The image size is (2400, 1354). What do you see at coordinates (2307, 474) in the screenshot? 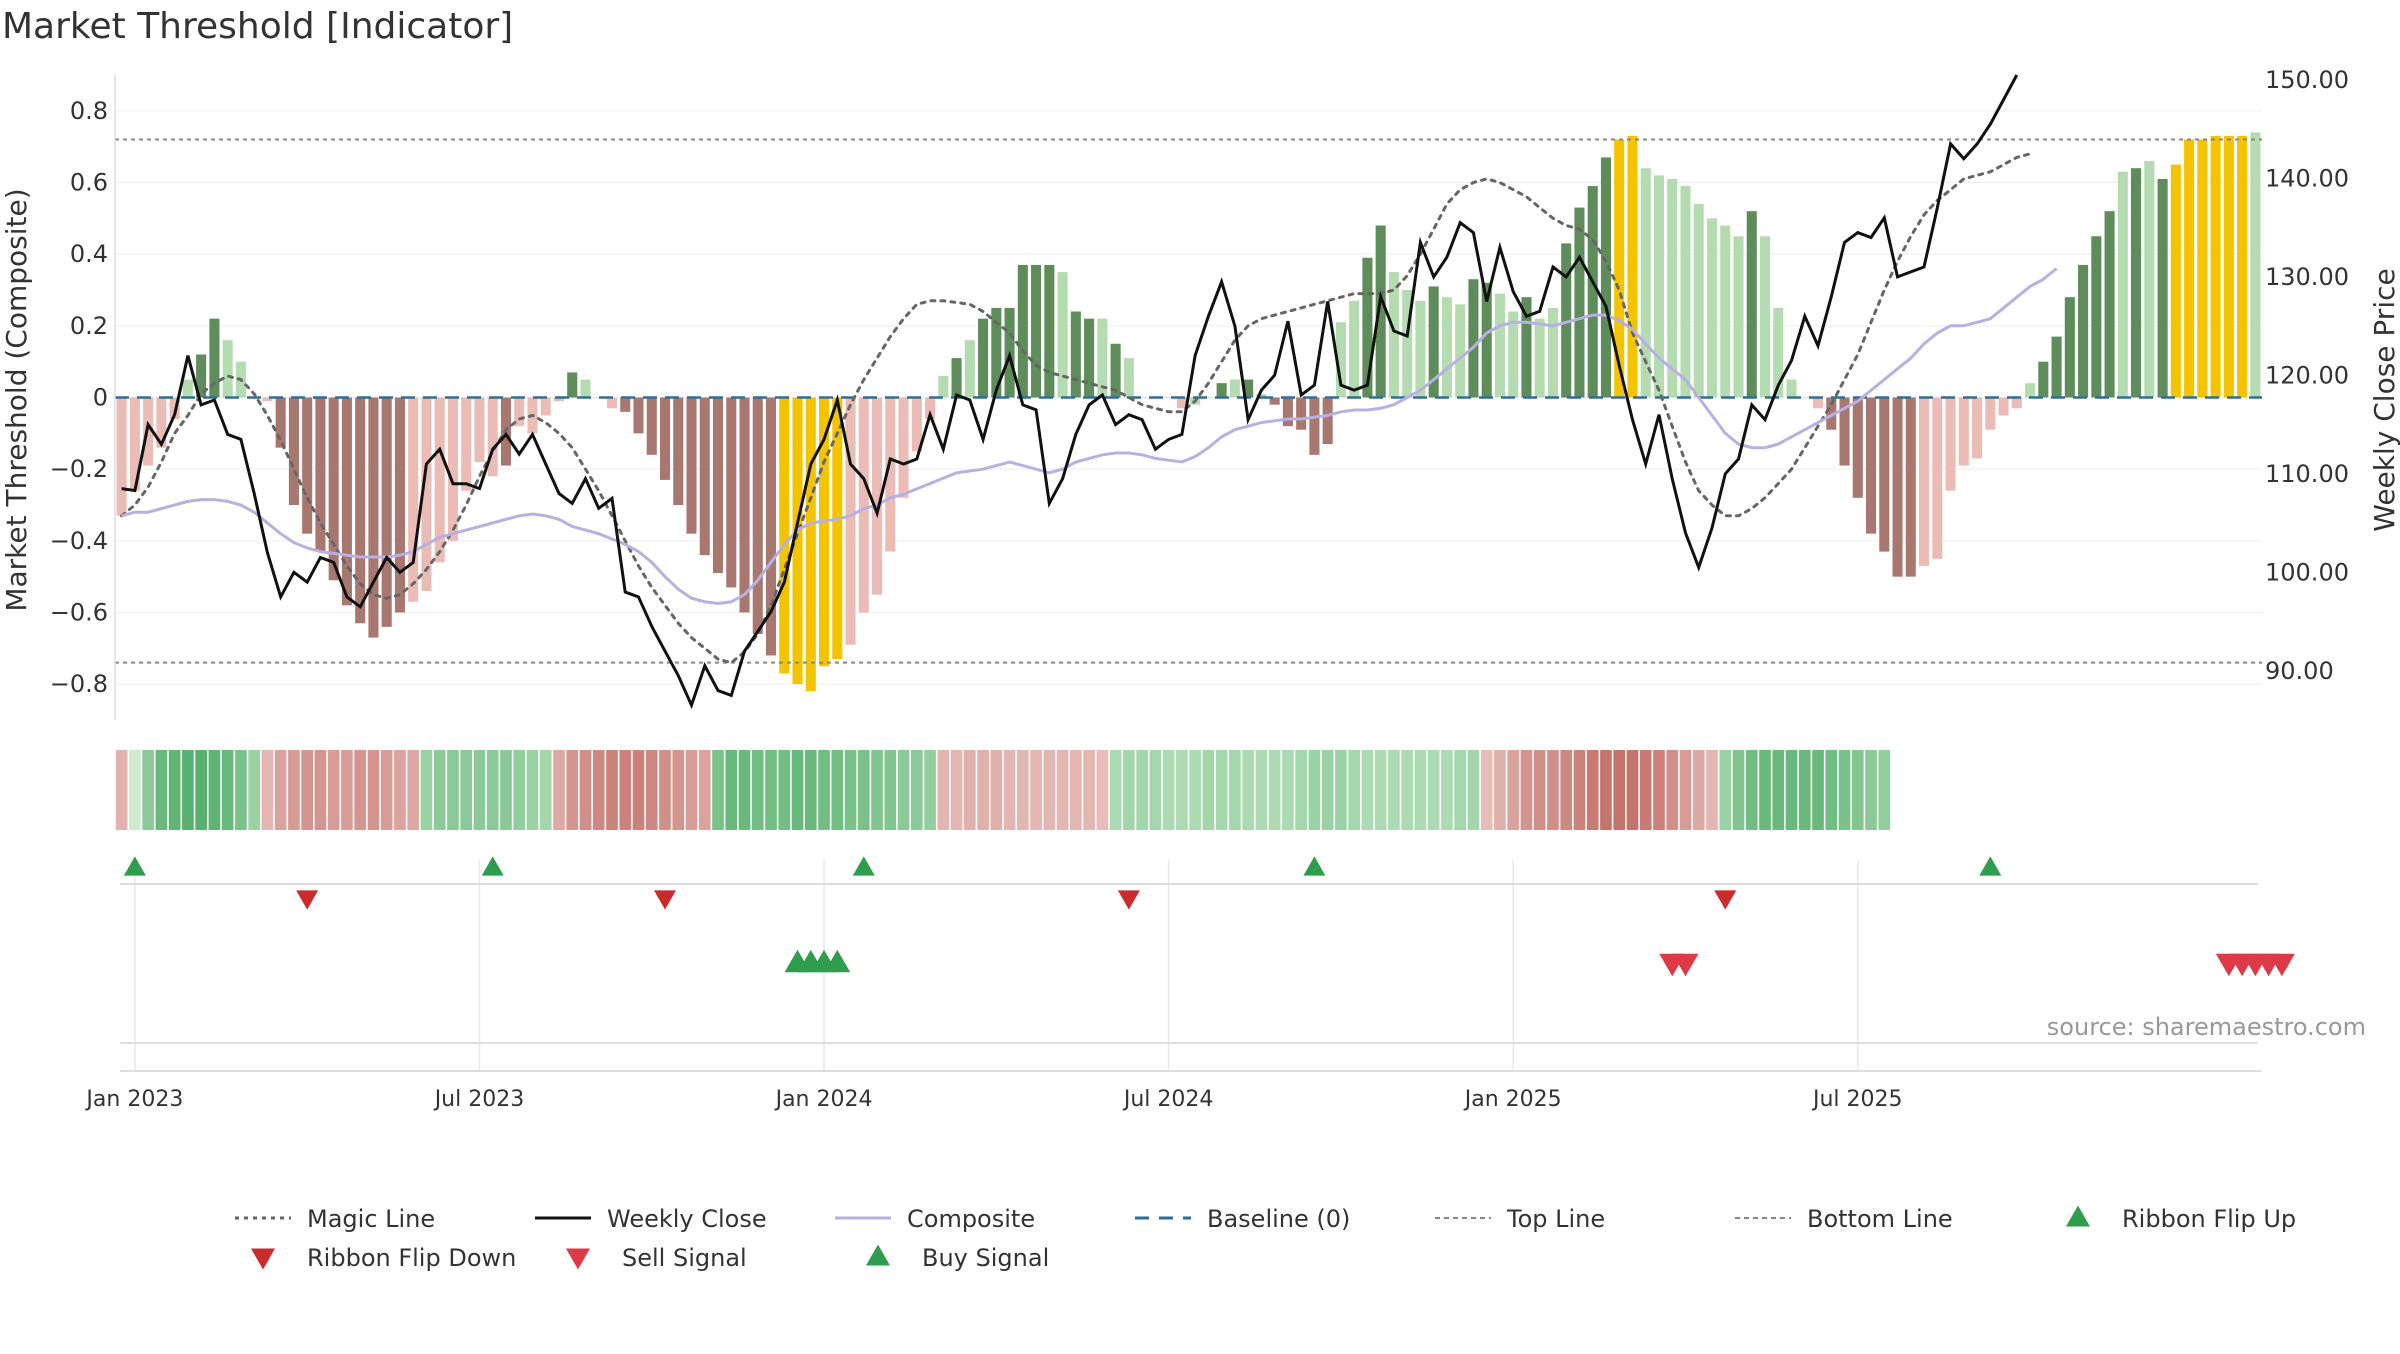
I see `y2-tick-label: 110.00` at bounding box center [2307, 474].